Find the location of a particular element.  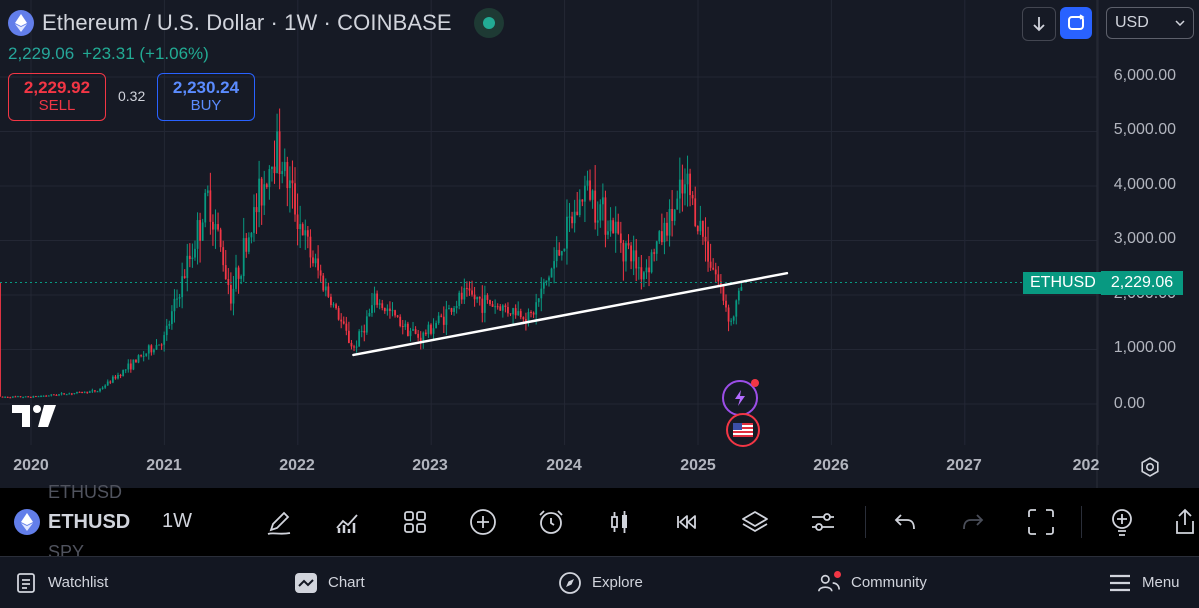

add-icon is located at coordinates (483, 522).